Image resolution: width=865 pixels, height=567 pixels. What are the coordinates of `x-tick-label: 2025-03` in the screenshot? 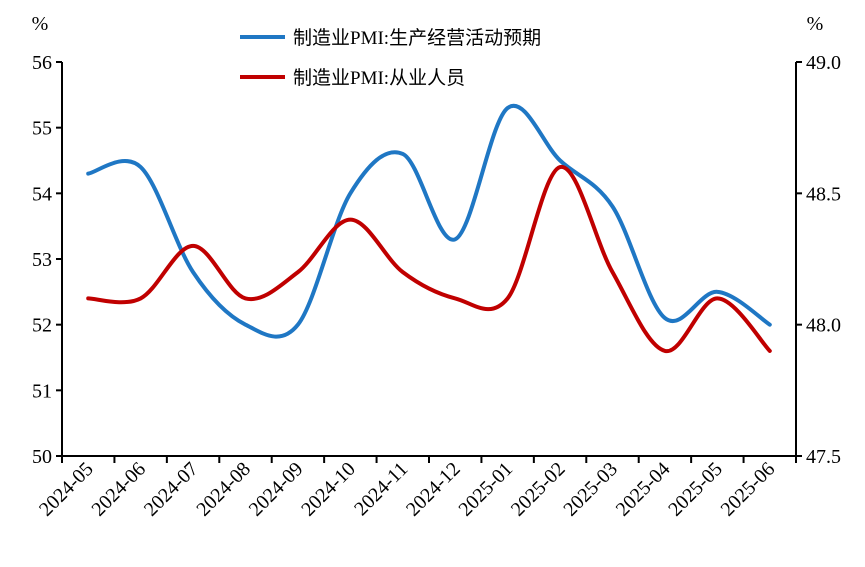 It's located at (590, 489).